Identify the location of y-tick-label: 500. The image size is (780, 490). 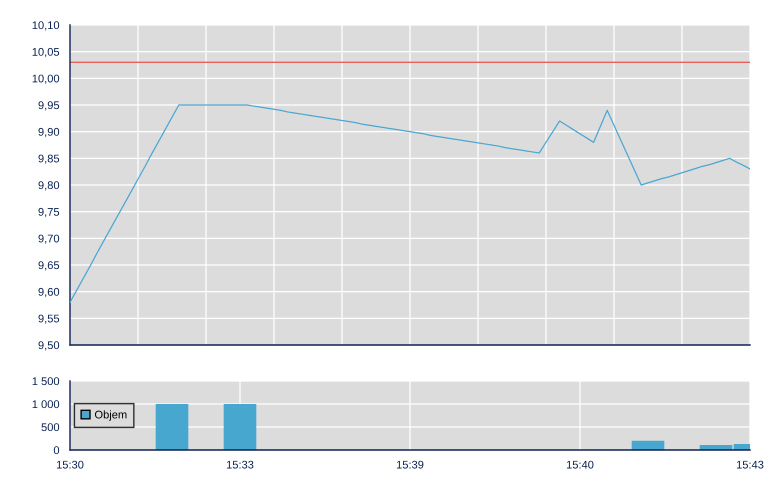
(50, 427).